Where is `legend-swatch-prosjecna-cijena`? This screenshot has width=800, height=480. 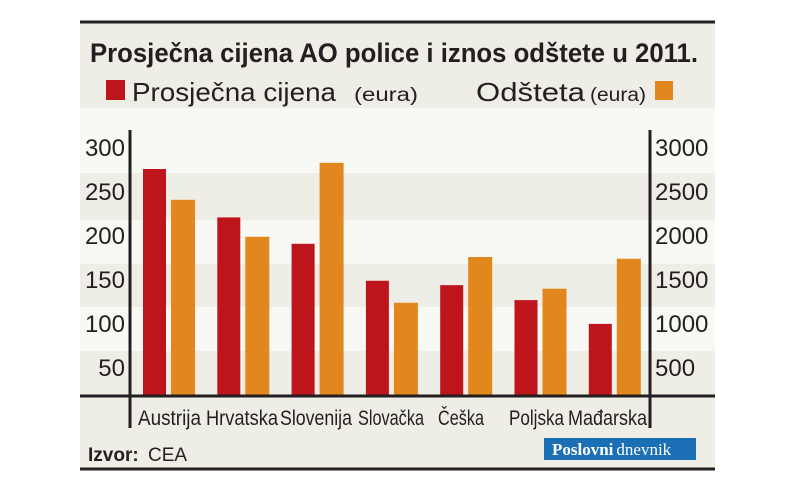
legend-swatch-prosjecna-cijena is located at coordinates (115, 90).